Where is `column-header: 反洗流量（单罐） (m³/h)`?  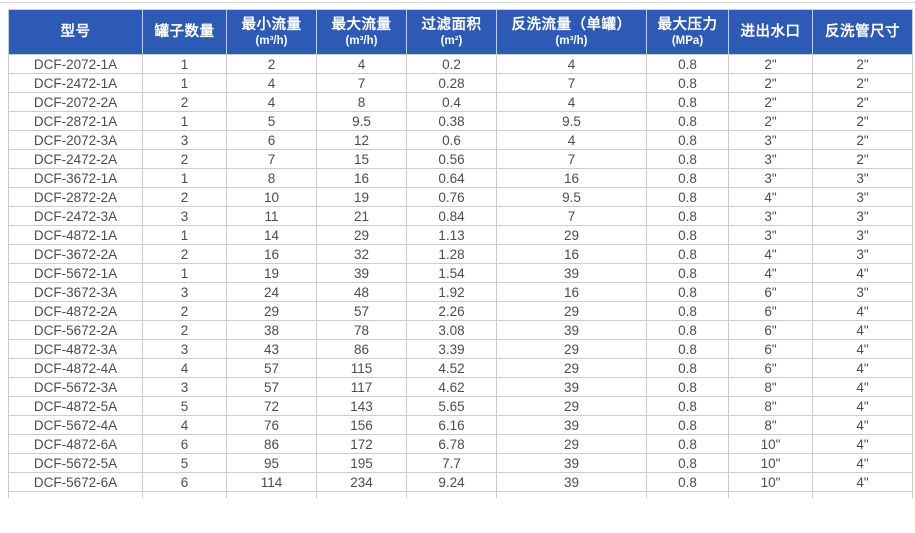
column-header: 反洗流量（单罐） (m³/h) is located at coordinates (571, 32).